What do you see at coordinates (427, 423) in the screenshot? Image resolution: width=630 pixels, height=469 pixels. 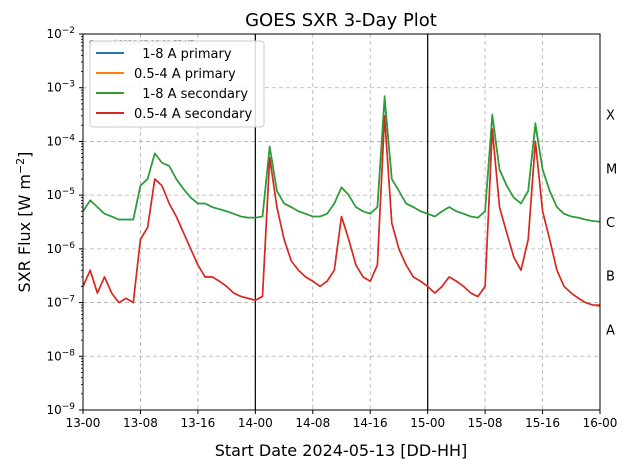 I see `x-tick-label: 15-00` at bounding box center [427, 423].